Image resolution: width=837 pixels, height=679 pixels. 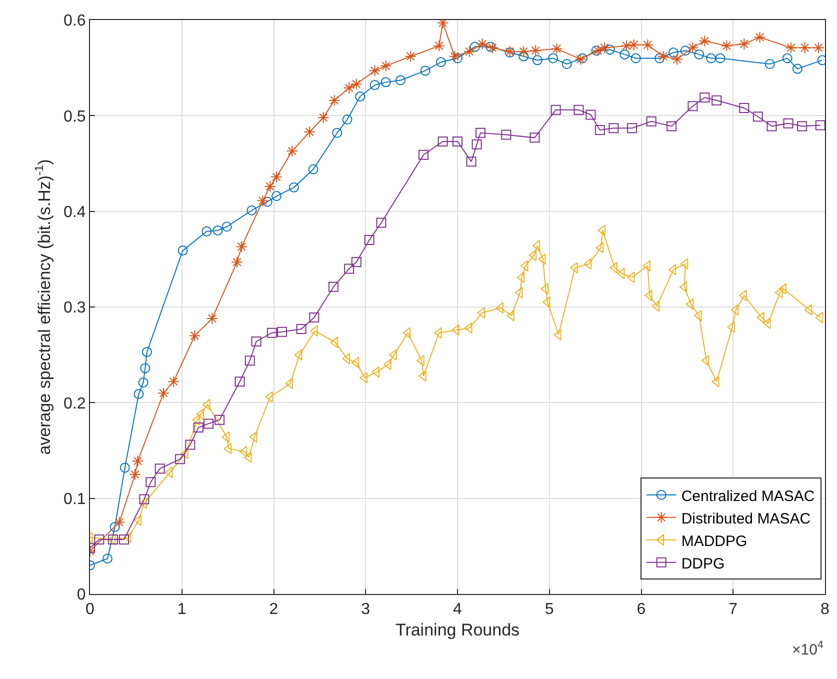 What do you see at coordinates (273, 609) in the screenshot?
I see `x-tick-label: 2` at bounding box center [273, 609].